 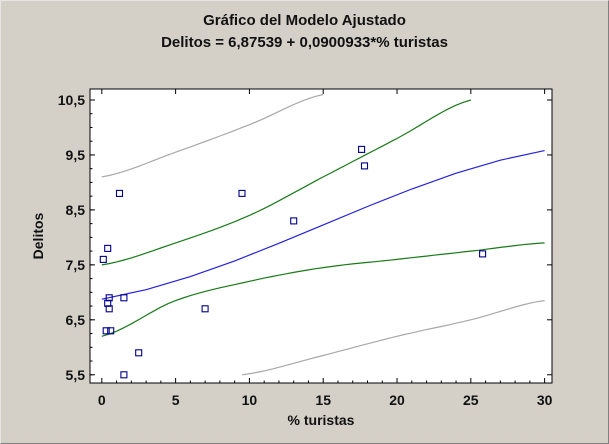 What do you see at coordinates (471, 400) in the screenshot?
I see `x-tick-label: 25` at bounding box center [471, 400].